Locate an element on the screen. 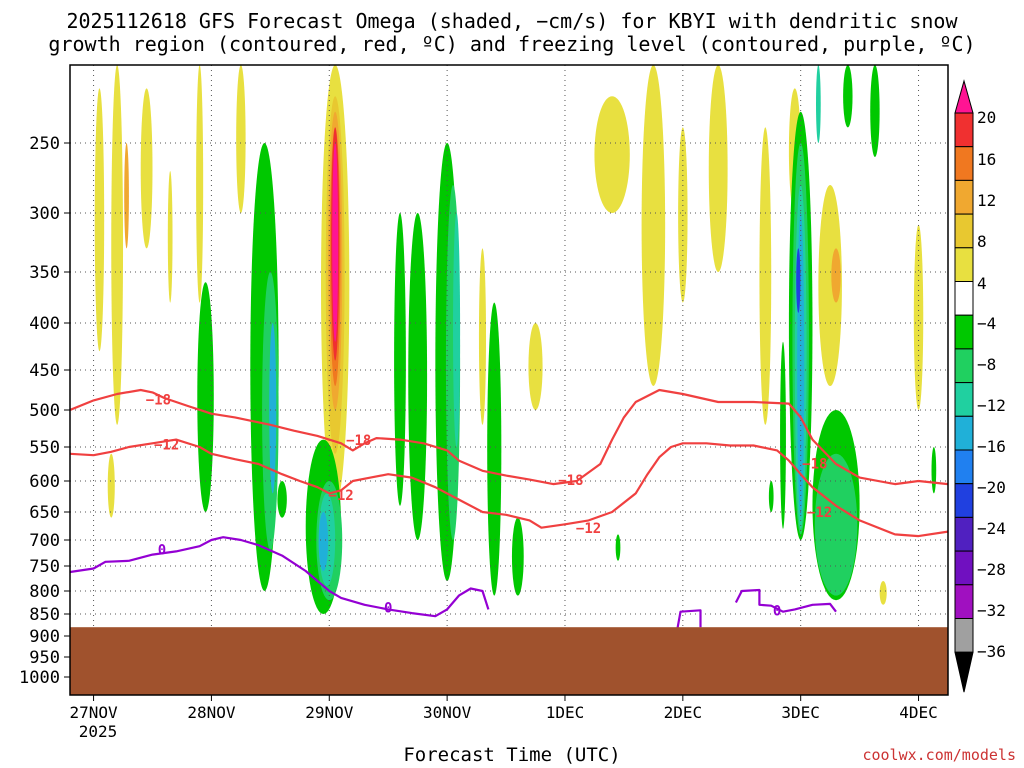 This screenshot has height=768, width=1024. colorbar-label: −16 is located at coordinates (991, 446).